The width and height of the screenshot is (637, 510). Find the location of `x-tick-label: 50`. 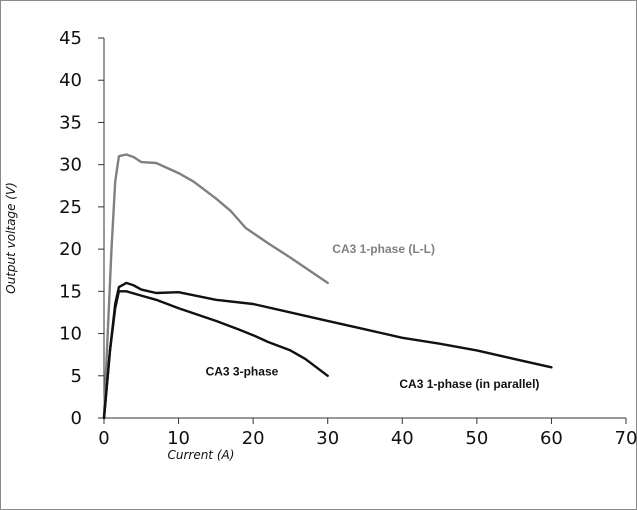

x-tick-label: 50 is located at coordinates (476, 438).